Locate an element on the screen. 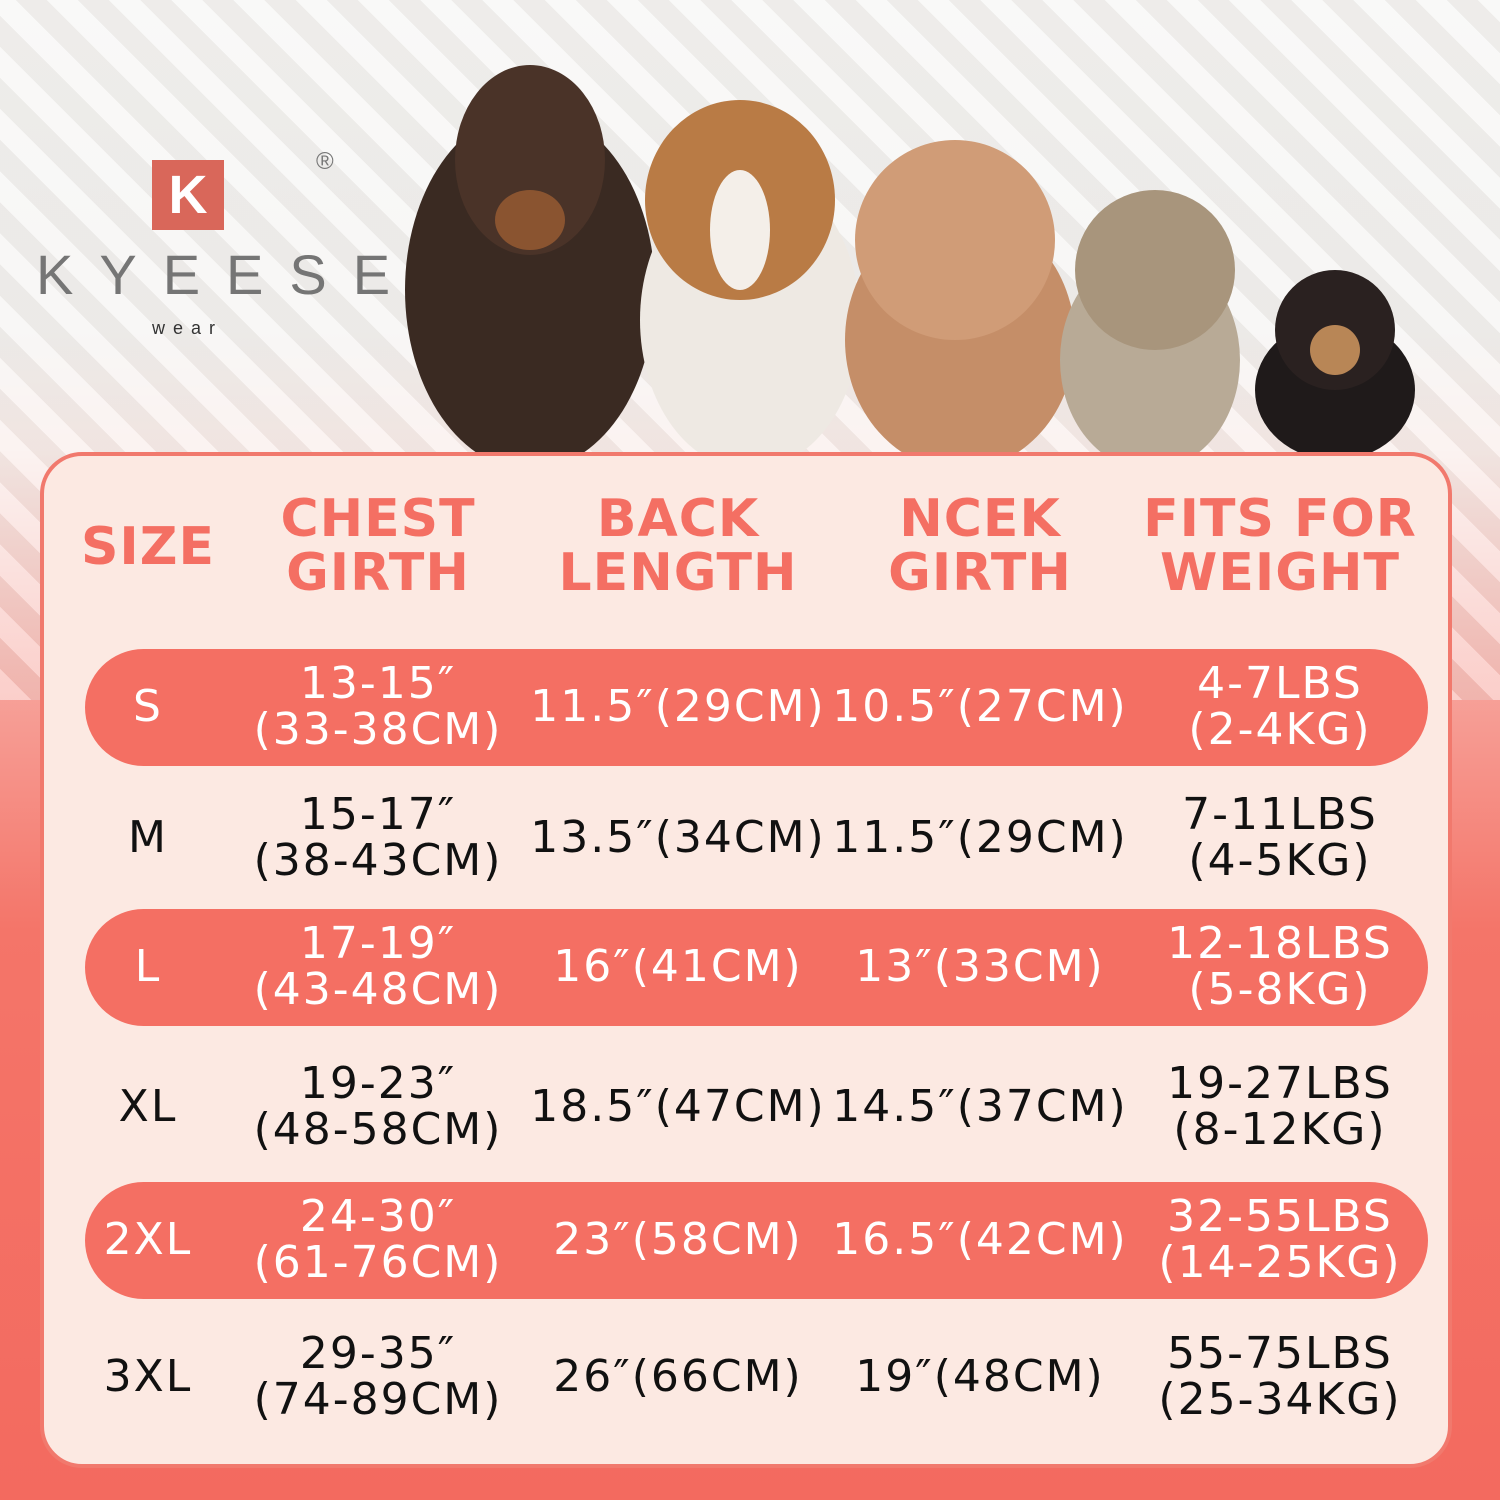 This screenshot has height=1500, width=1500. cell-line: 7-11LBS is located at coordinates (1280, 814).